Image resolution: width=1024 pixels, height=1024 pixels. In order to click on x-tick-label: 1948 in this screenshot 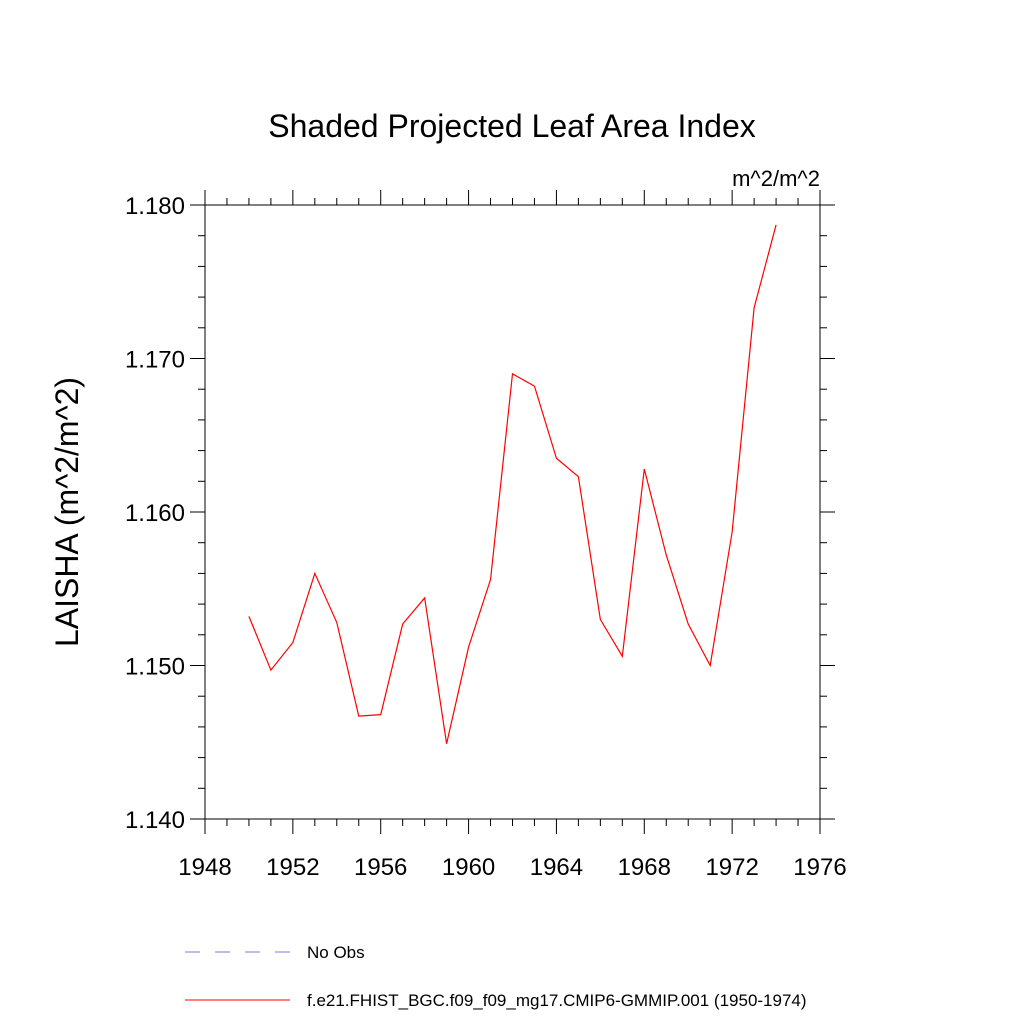, I will do `click(204, 867)`.